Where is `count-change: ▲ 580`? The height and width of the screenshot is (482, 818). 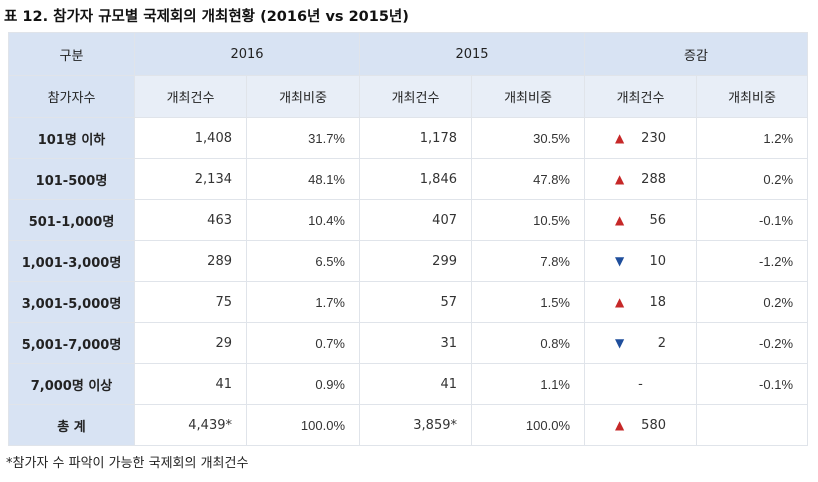
count-change: ▲ 580 is located at coordinates (640, 425).